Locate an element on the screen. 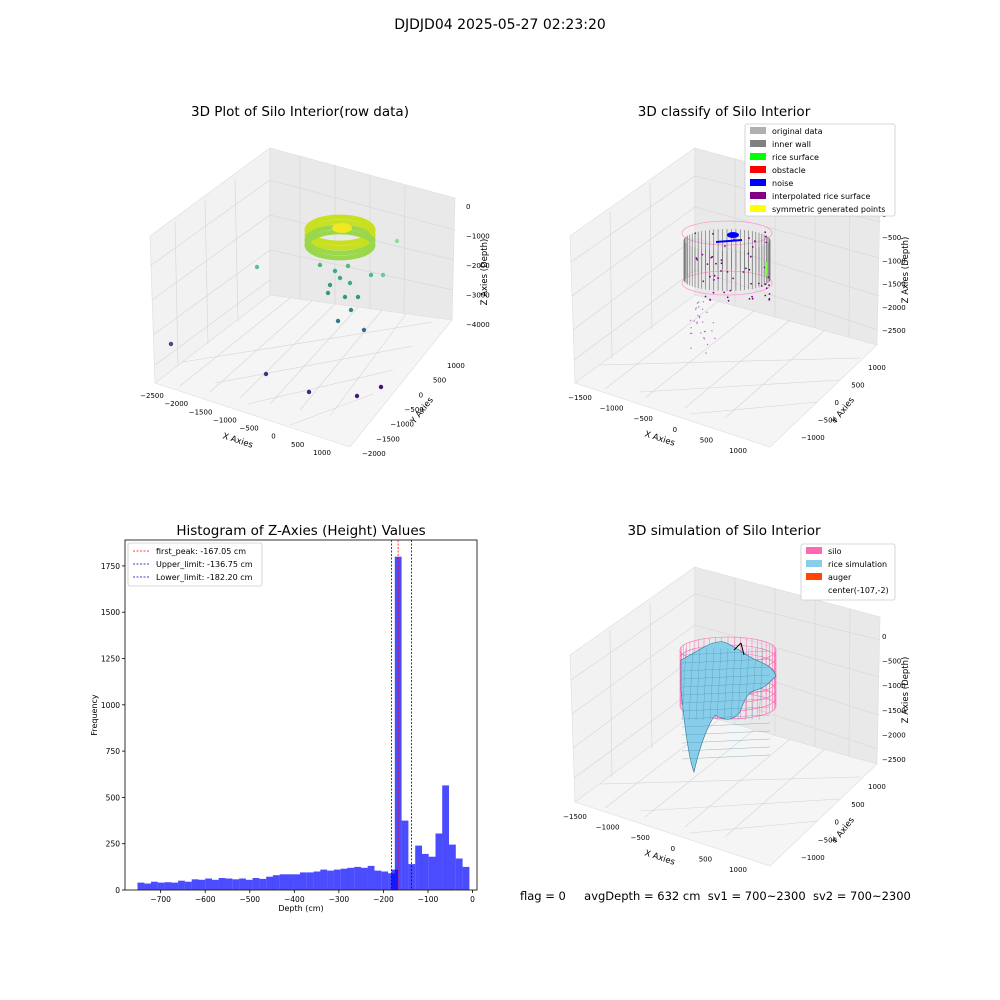 The height and width of the screenshot is (1000, 1000). sim-y-tick-label: 1000 is located at coordinates (877, 787).